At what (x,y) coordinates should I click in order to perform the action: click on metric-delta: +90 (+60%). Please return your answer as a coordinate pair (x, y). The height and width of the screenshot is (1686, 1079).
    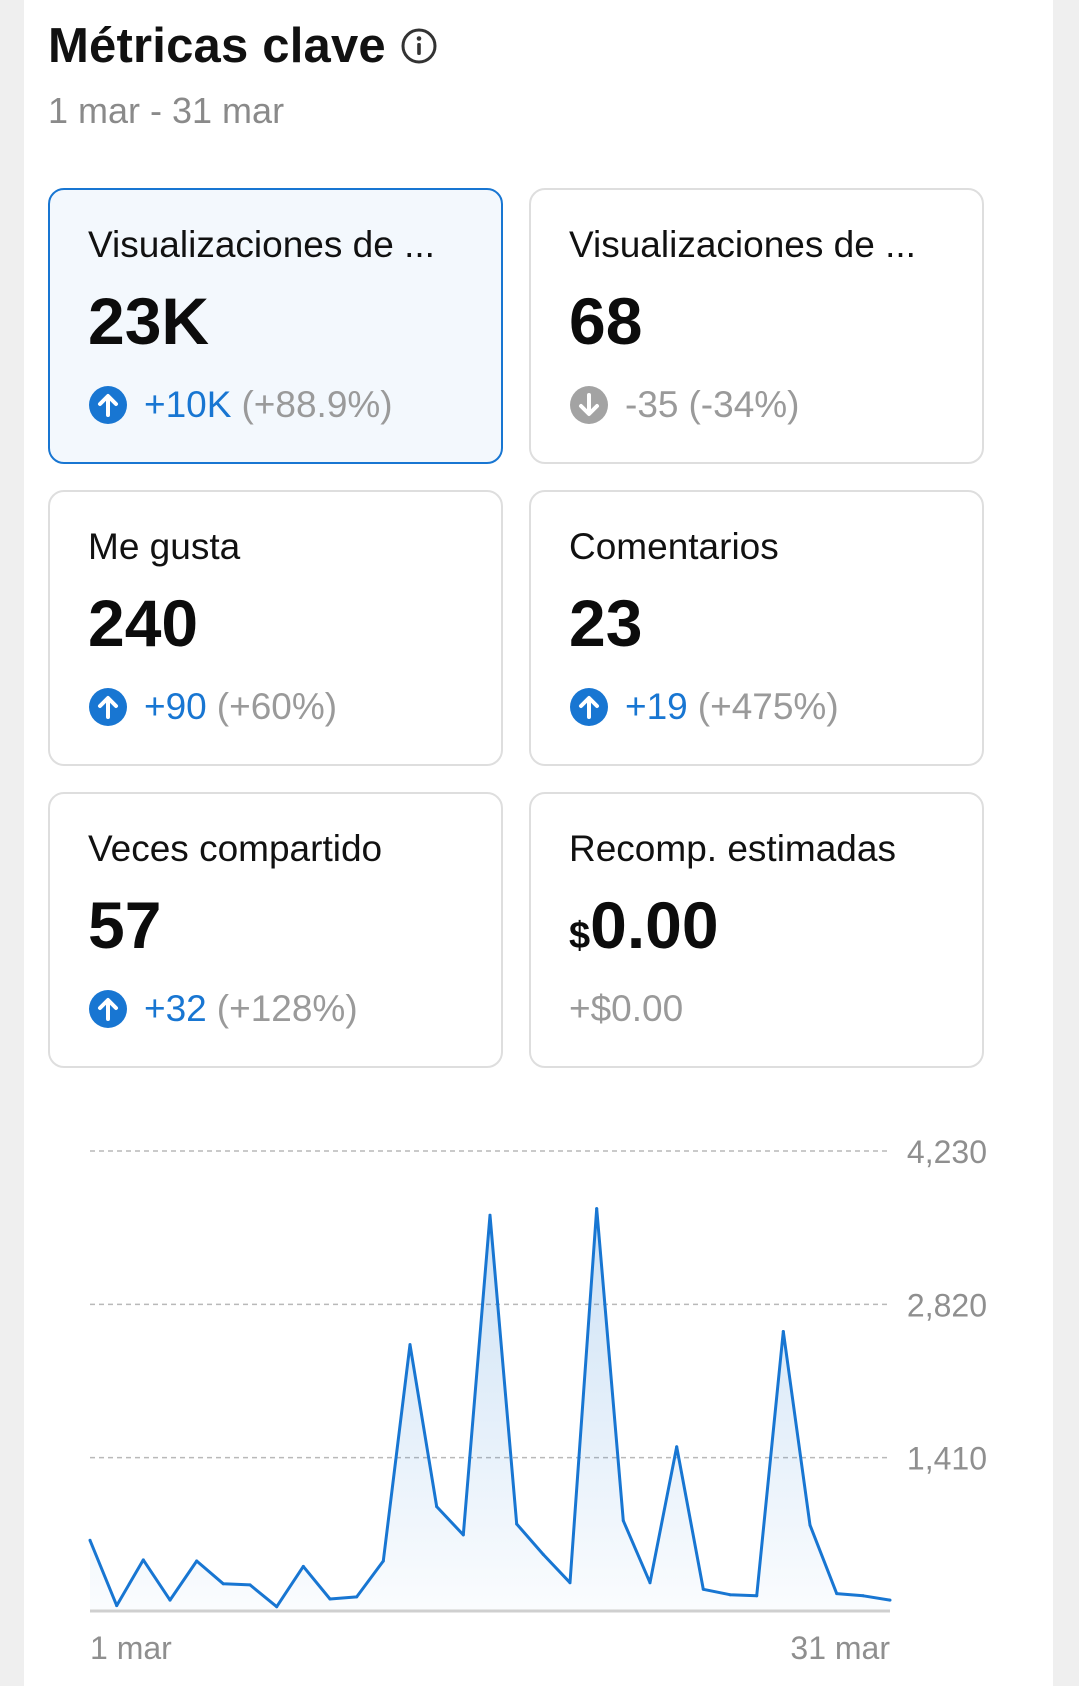
    Looking at the image, I should click on (276, 707).